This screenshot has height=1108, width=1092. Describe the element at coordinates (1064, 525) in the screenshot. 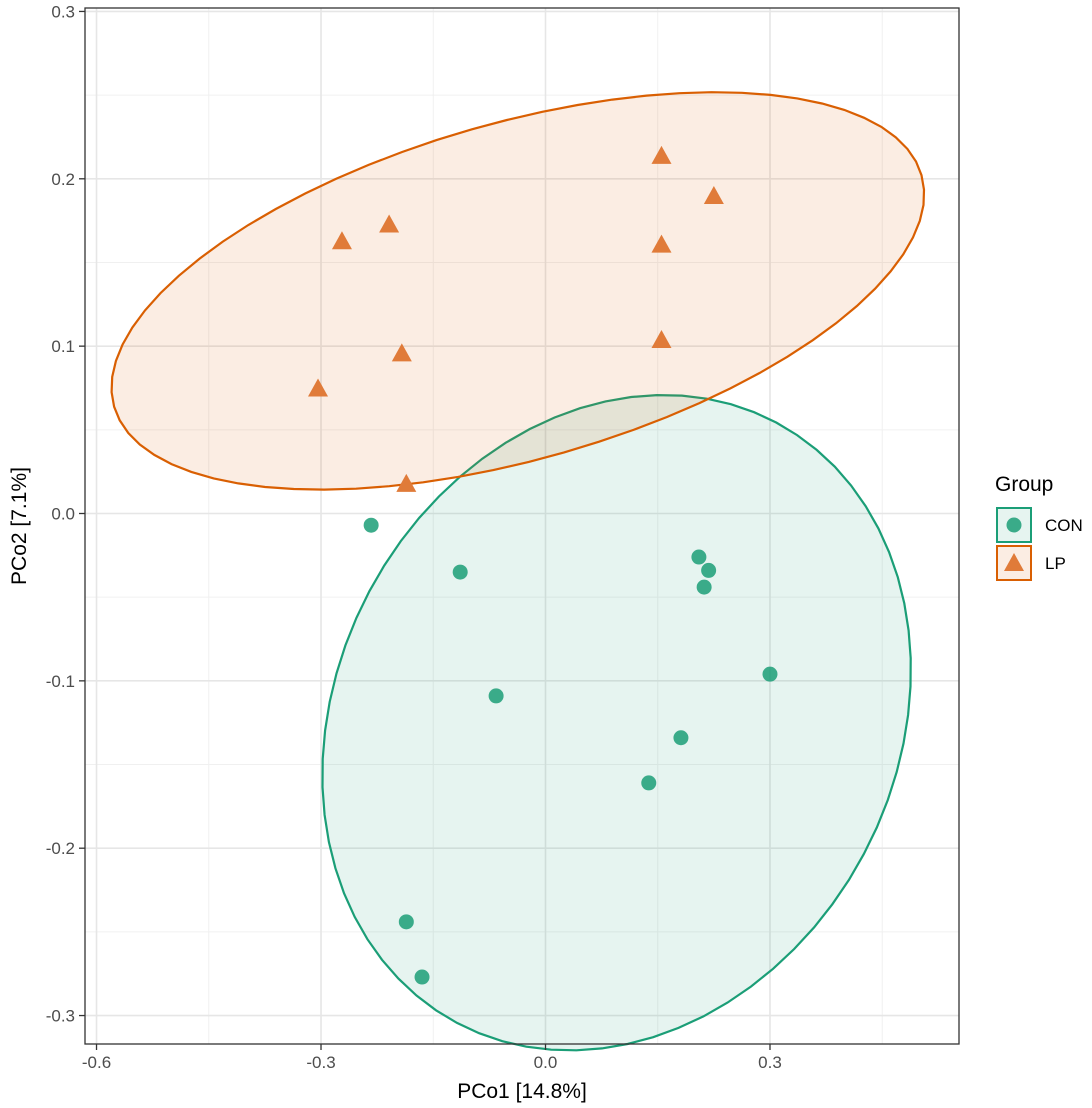

I see `legend-label-con: CON` at that location.